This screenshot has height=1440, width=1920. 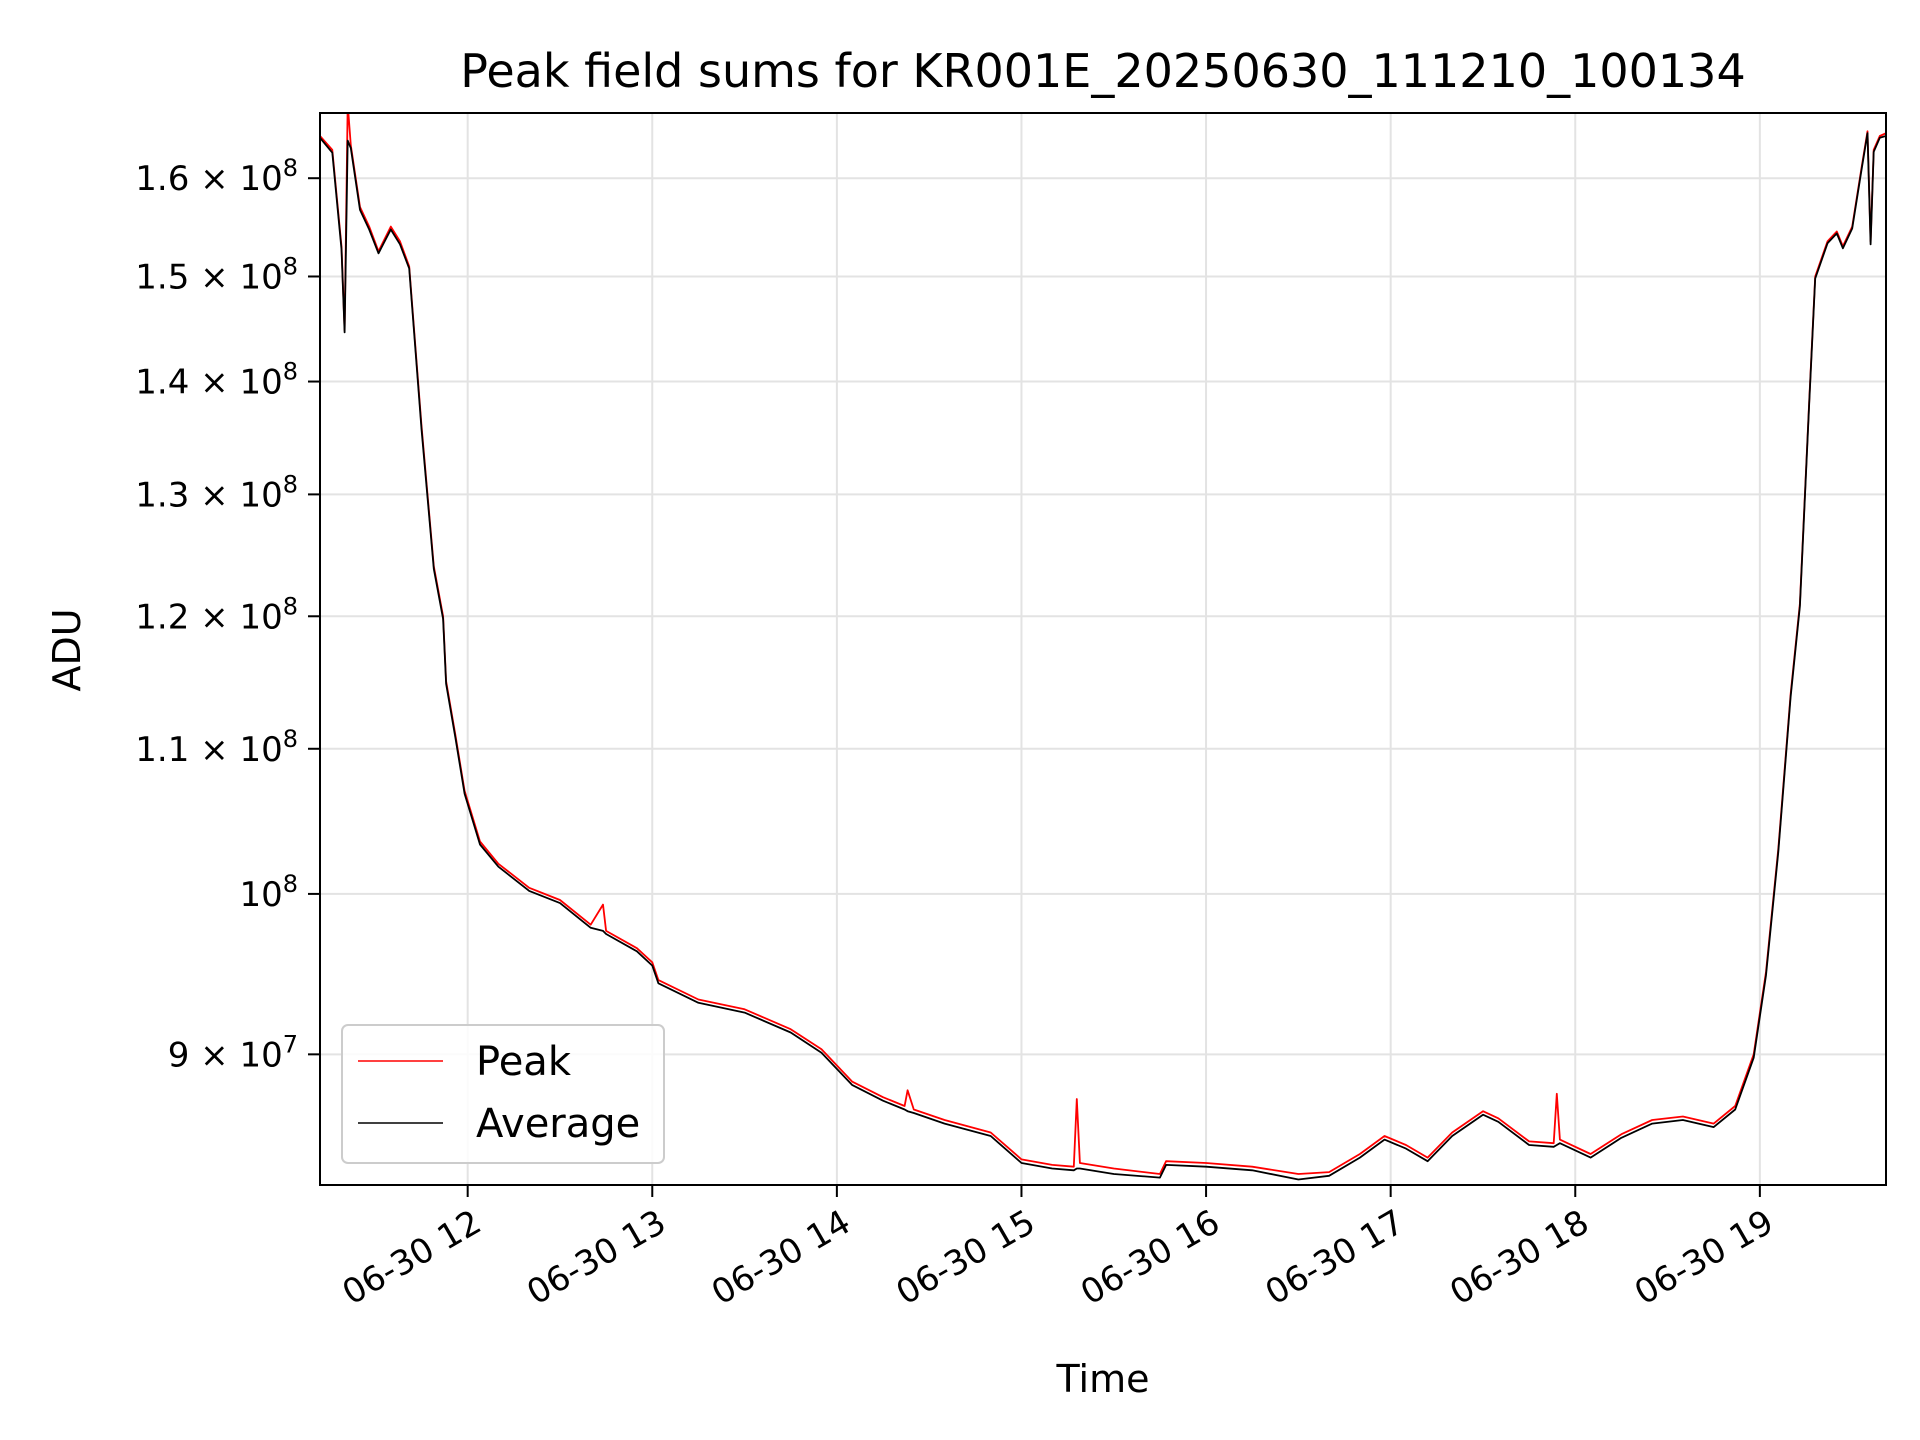 I want to click on y-tick-label: 1.3 × 108, so click(x=216, y=492).